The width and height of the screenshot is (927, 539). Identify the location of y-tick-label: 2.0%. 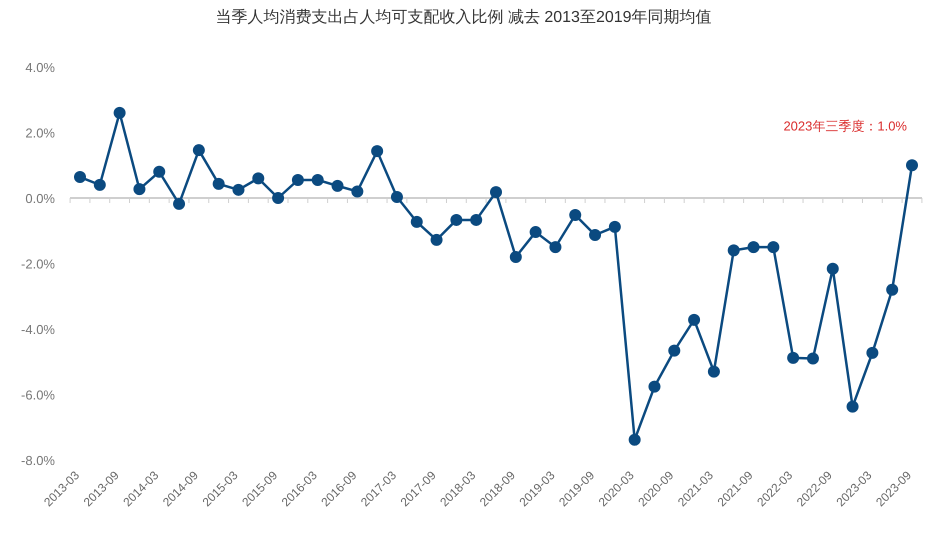
(40, 133).